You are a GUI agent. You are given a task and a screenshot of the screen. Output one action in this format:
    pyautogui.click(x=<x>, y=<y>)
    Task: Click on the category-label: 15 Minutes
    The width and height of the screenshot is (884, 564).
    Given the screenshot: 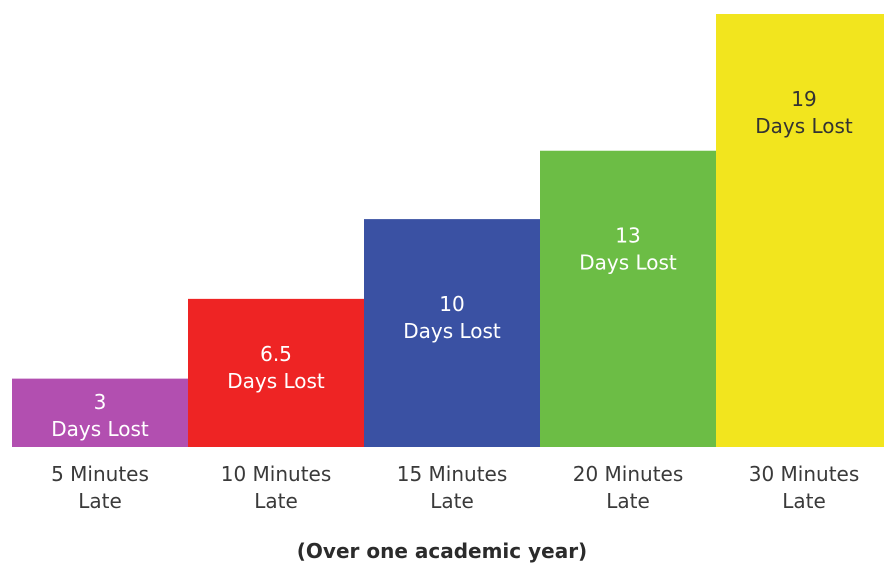 What is the action you would take?
    pyautogui.click(x=452, y=474)
    